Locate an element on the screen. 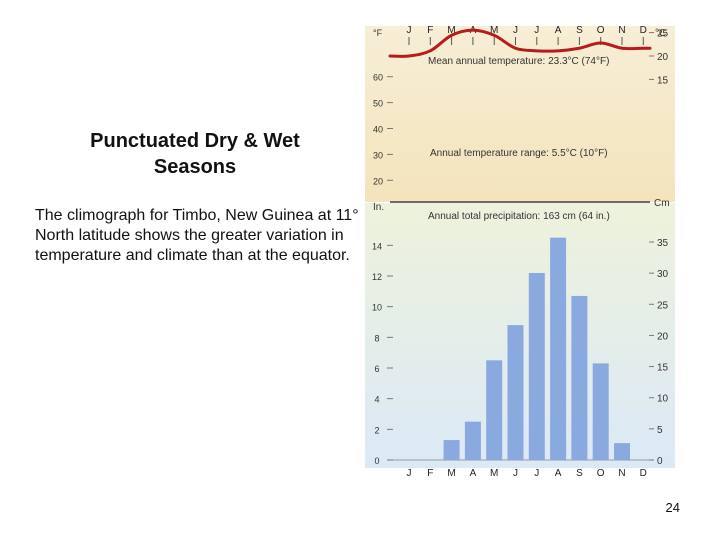 This screenshot has width=720, height=540. month-label-top: N is located at coordinates (621, 30).